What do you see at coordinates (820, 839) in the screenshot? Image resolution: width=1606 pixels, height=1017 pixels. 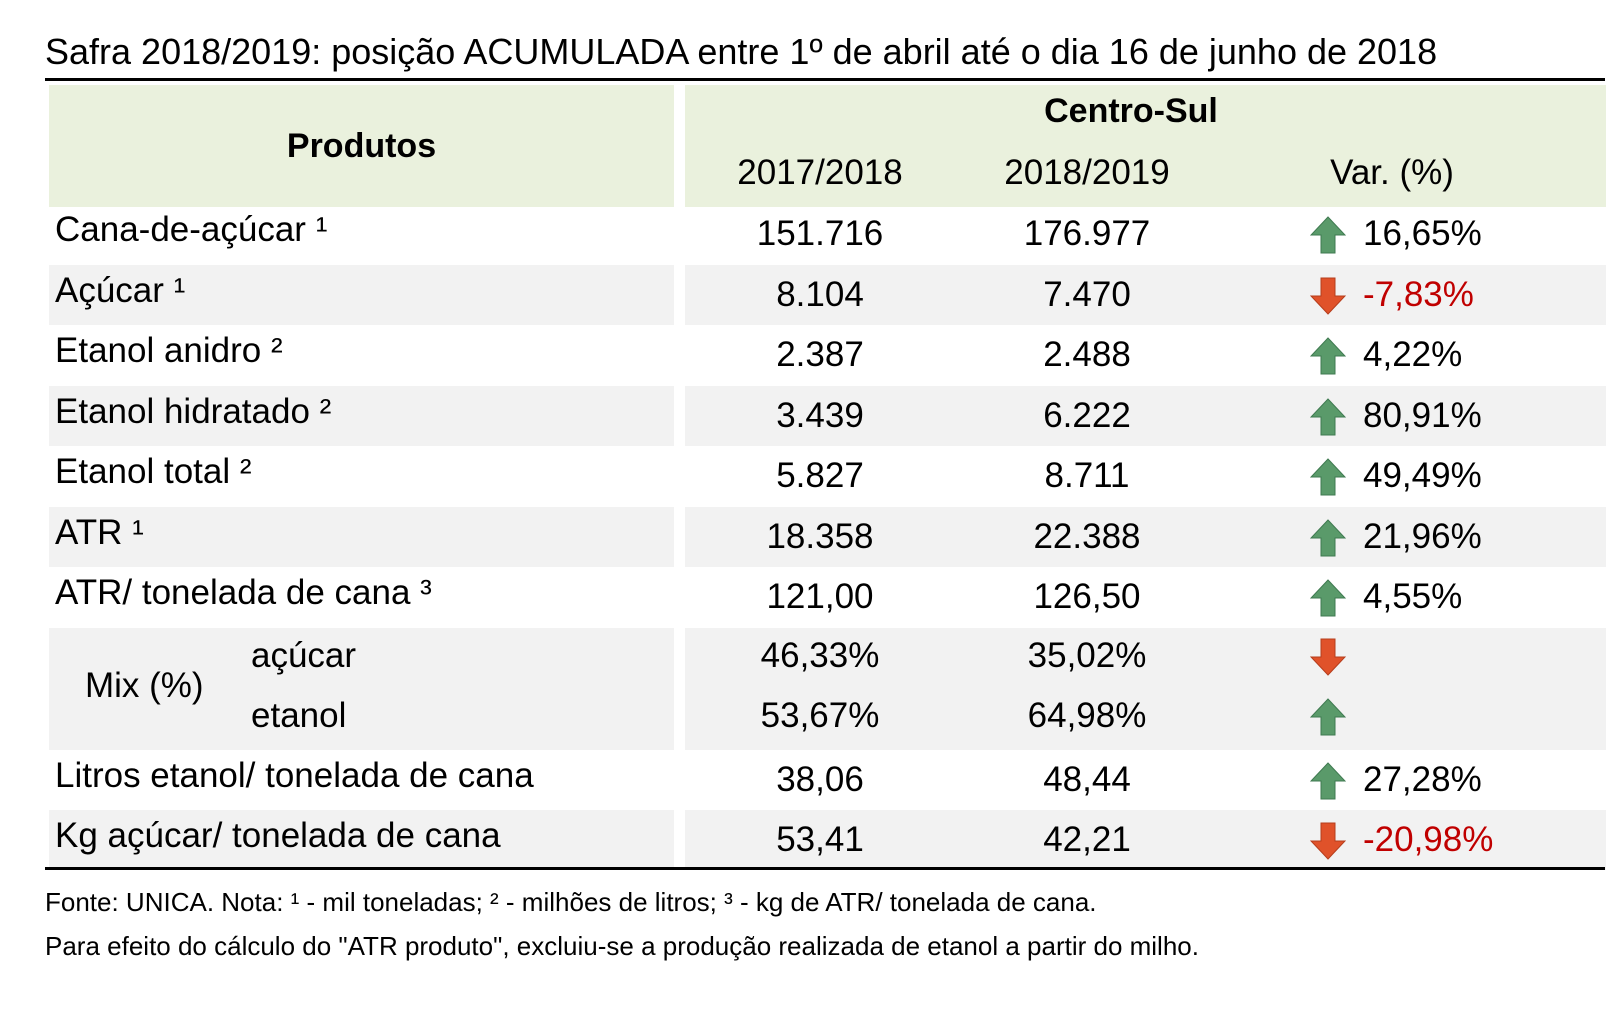 I see `value-2017-2018: 53,41` at bounding box center [820, 839].